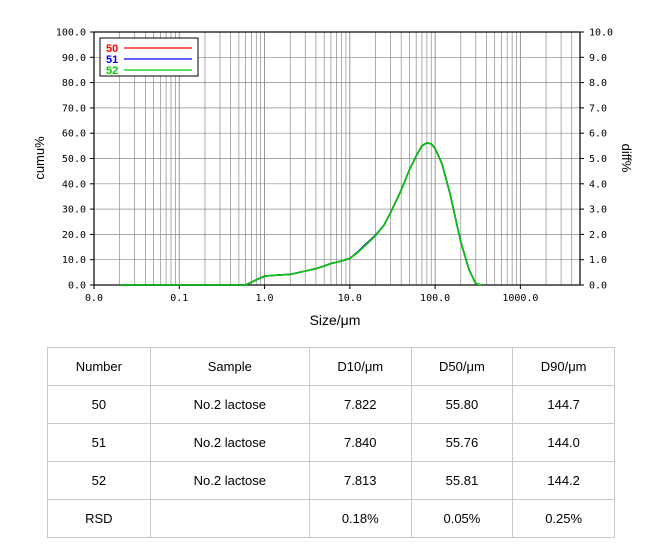  I want to click on chart-series, so click(300, 214).